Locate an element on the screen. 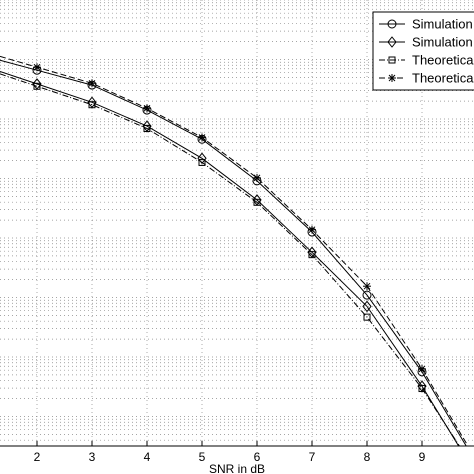 This screenshot has height=474, width=474. x-tick-label: 2 is located at coordinates (37, 457).